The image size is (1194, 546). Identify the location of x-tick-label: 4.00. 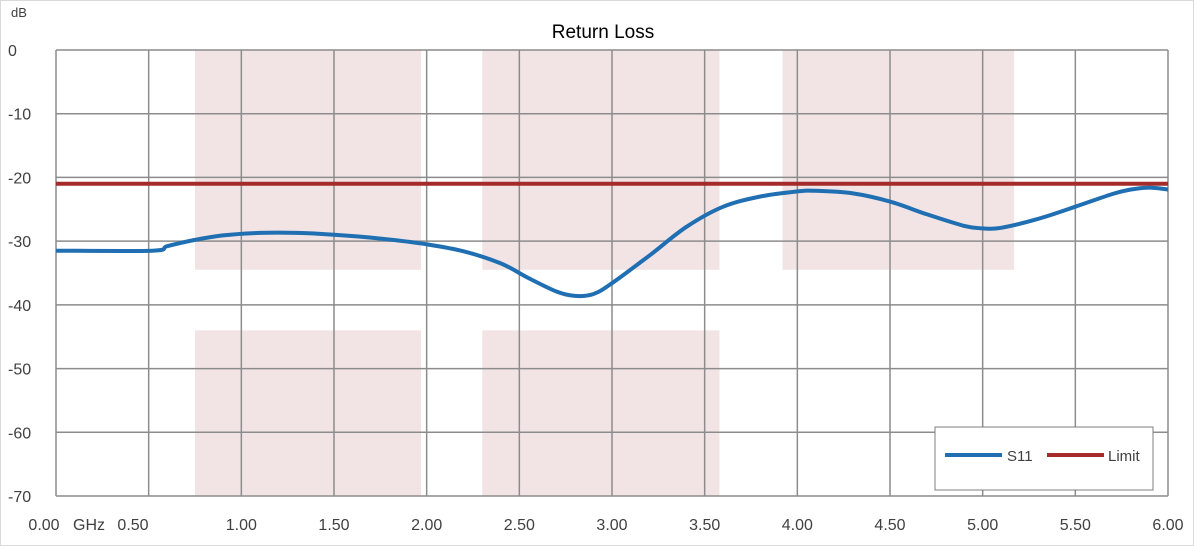
(797, 525).